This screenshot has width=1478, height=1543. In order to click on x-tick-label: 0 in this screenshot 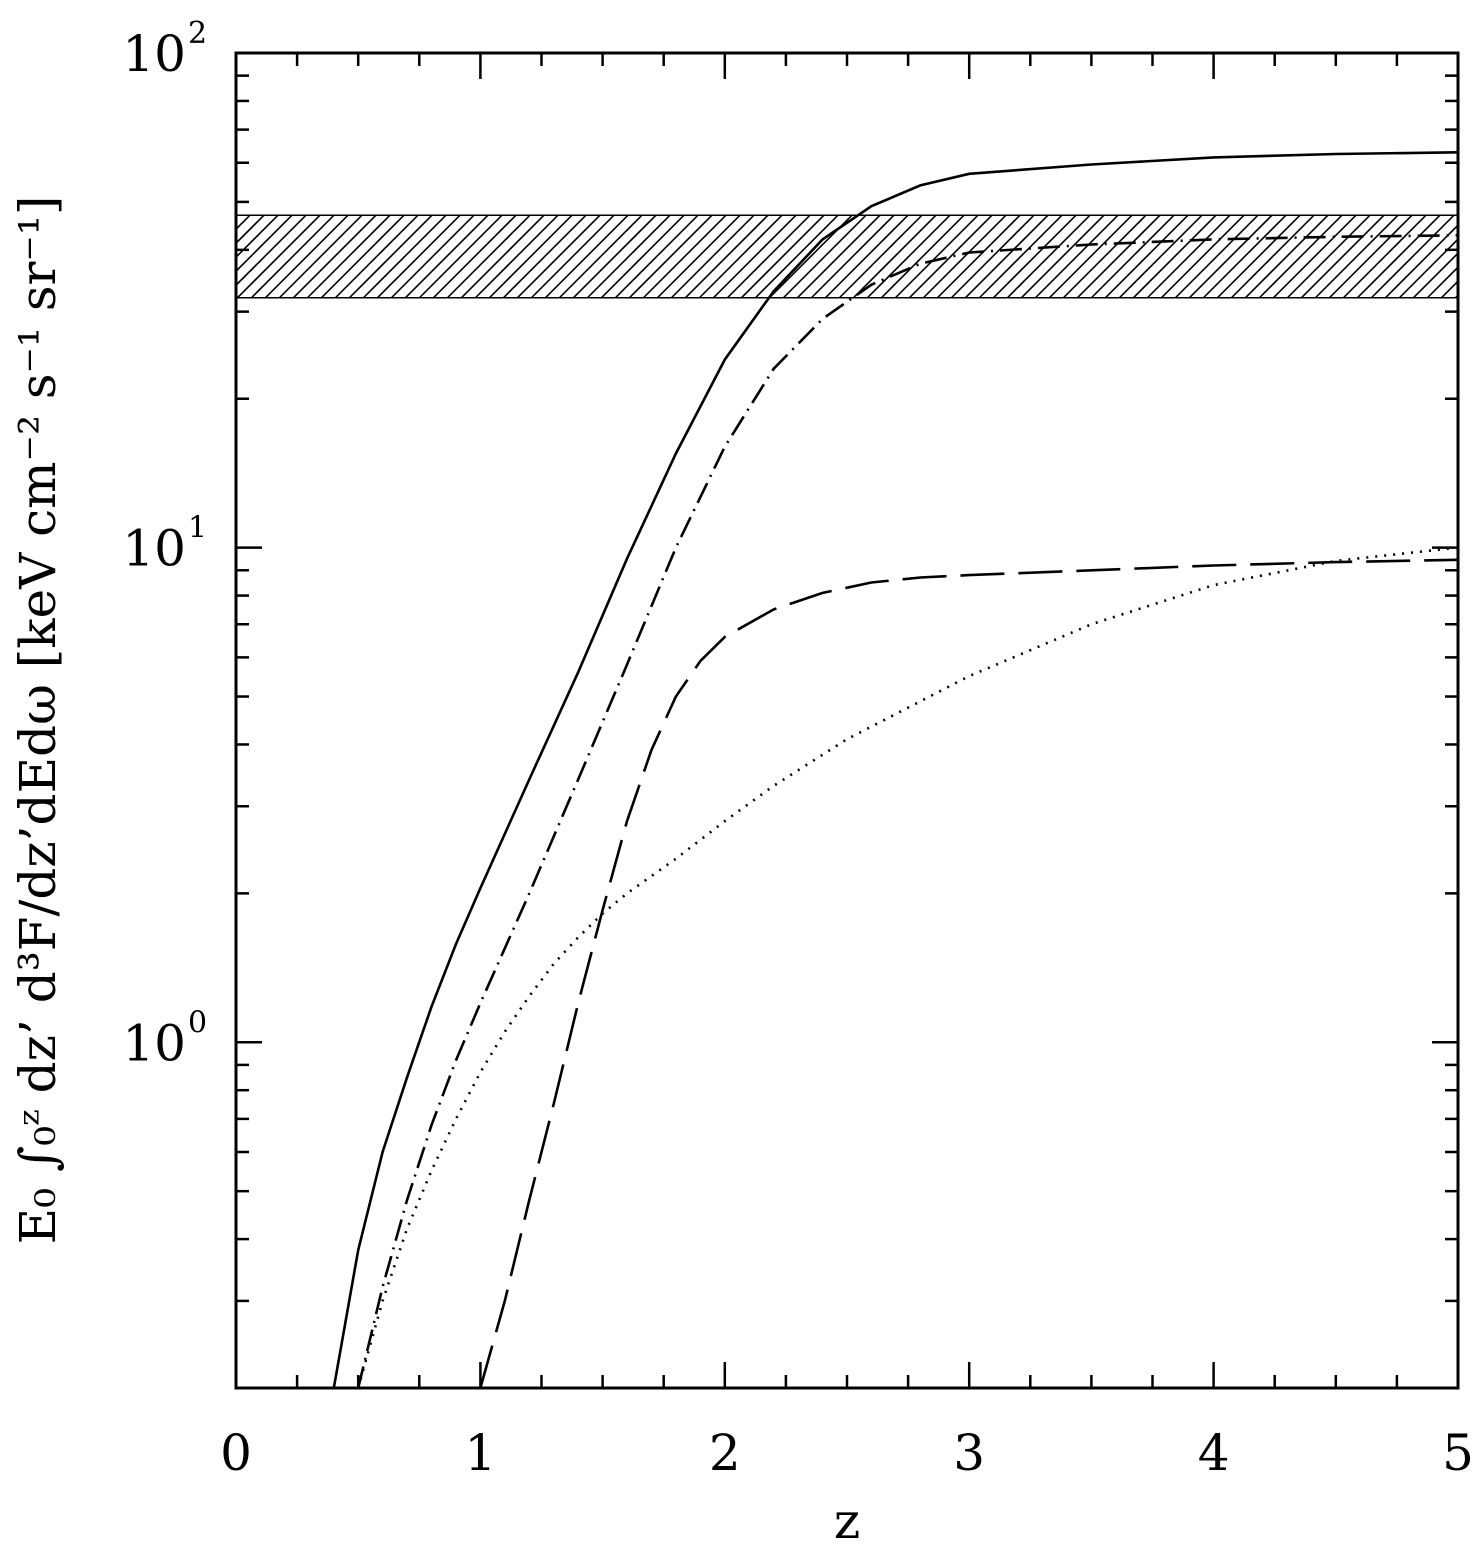, I will do `click(236, 1453)`.